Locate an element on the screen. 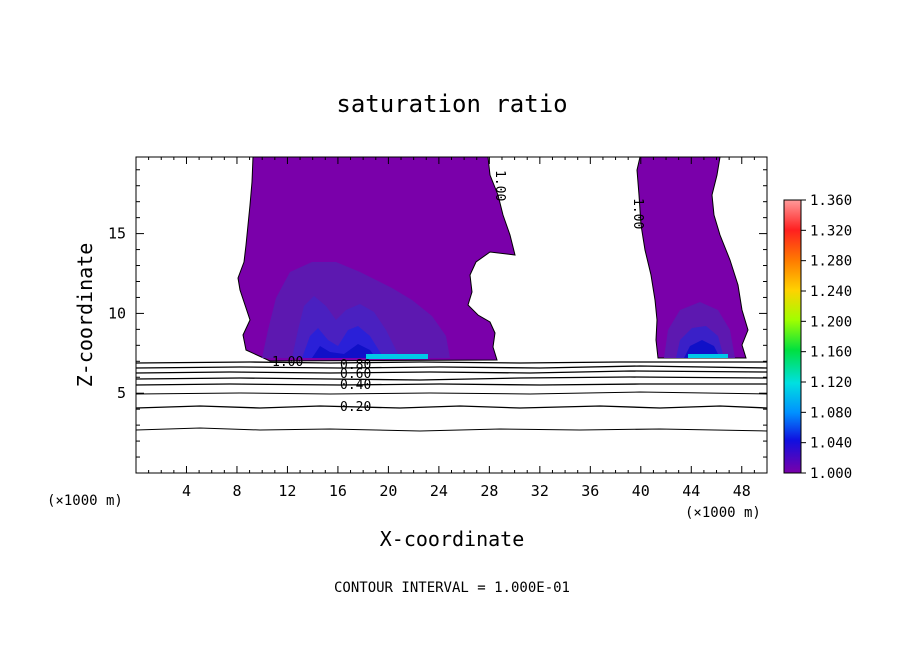 The height and width of the screenshot is (654, 904). supersaturation-region-right is located at coordinates (692, 258).